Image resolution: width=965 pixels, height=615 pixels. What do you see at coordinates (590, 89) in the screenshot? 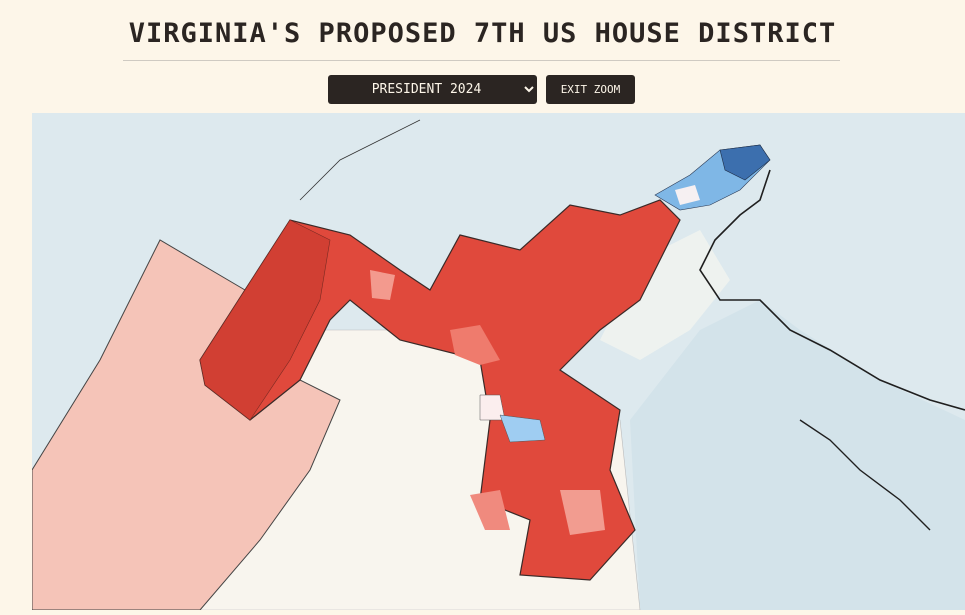
I see `exit-zoom-button: EXIT ZOOM` at bounding box center [590, 89].